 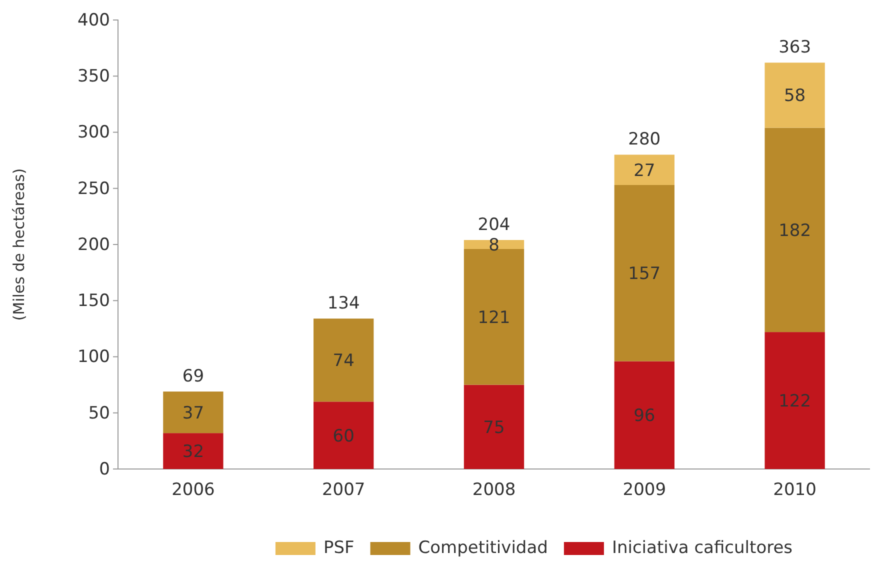 What do you see at coordinates (494, 225) in the screenshot?
I see `total-label: 204` at bounding box center [494, 225].